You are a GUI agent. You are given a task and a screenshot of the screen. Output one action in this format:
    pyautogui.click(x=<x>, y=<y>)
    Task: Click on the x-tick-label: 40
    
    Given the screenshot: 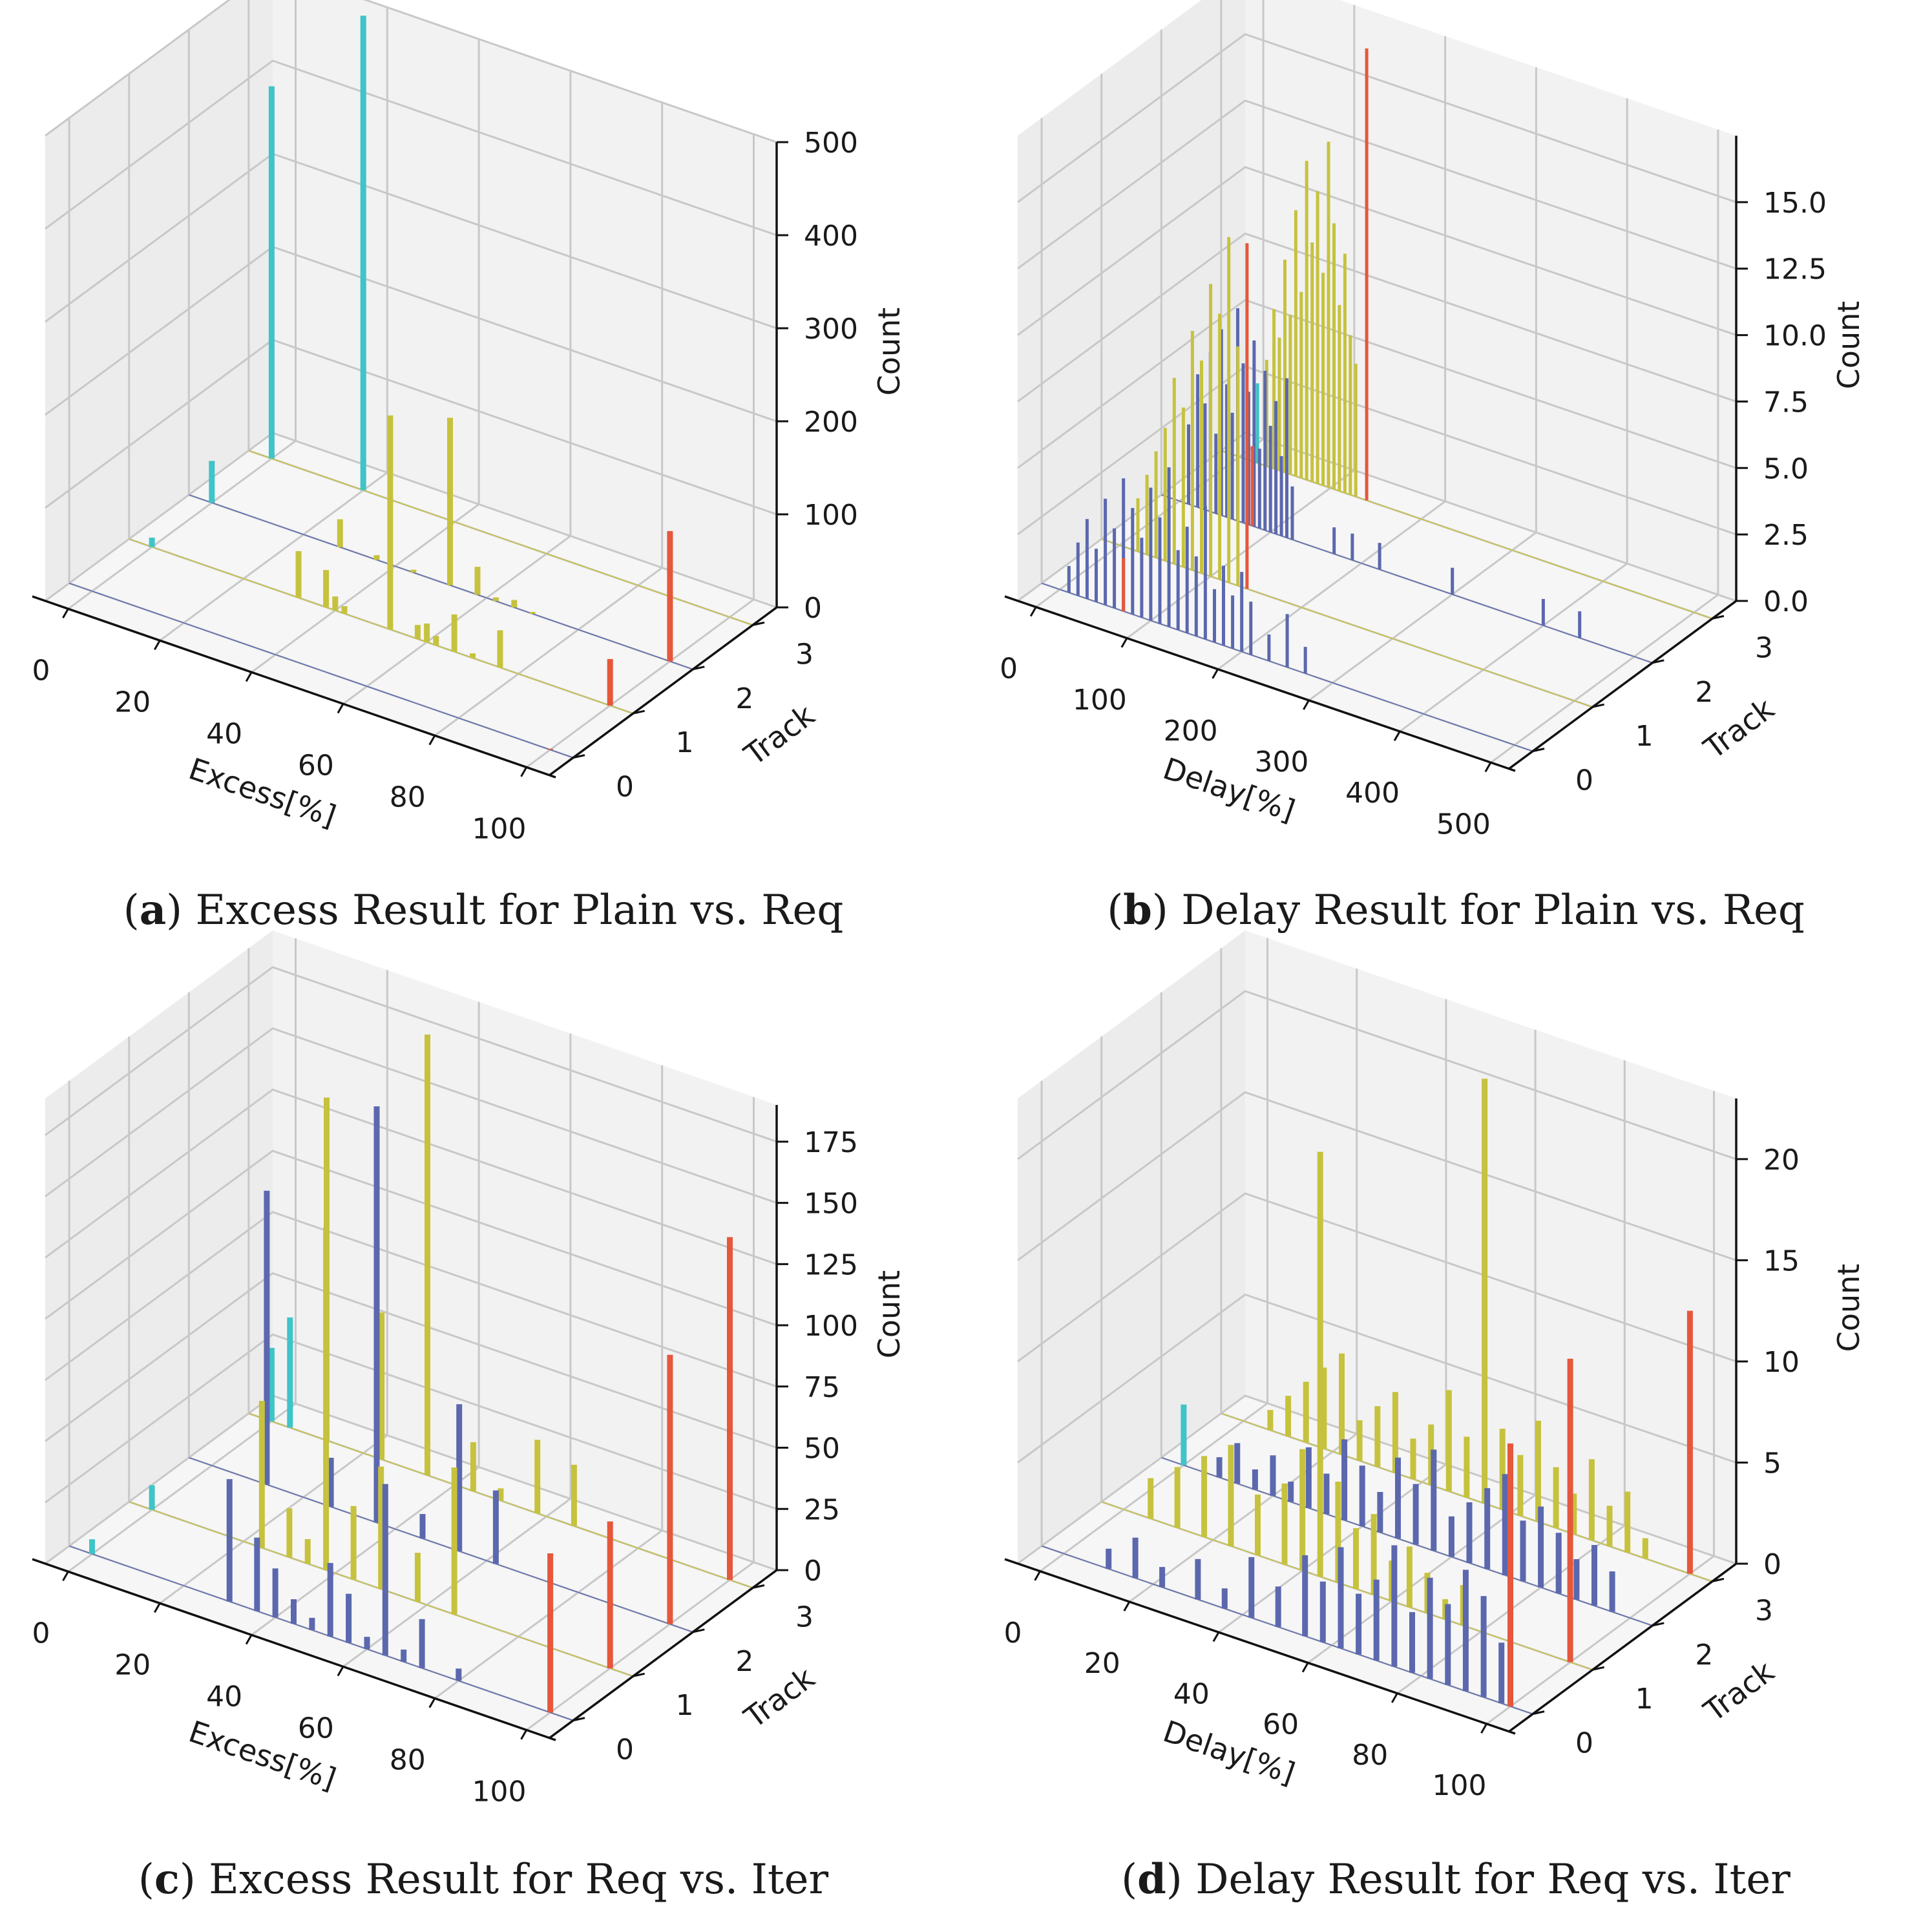 What is the action you would take?
    pyautogui.click(x=1192, y=1694)
    